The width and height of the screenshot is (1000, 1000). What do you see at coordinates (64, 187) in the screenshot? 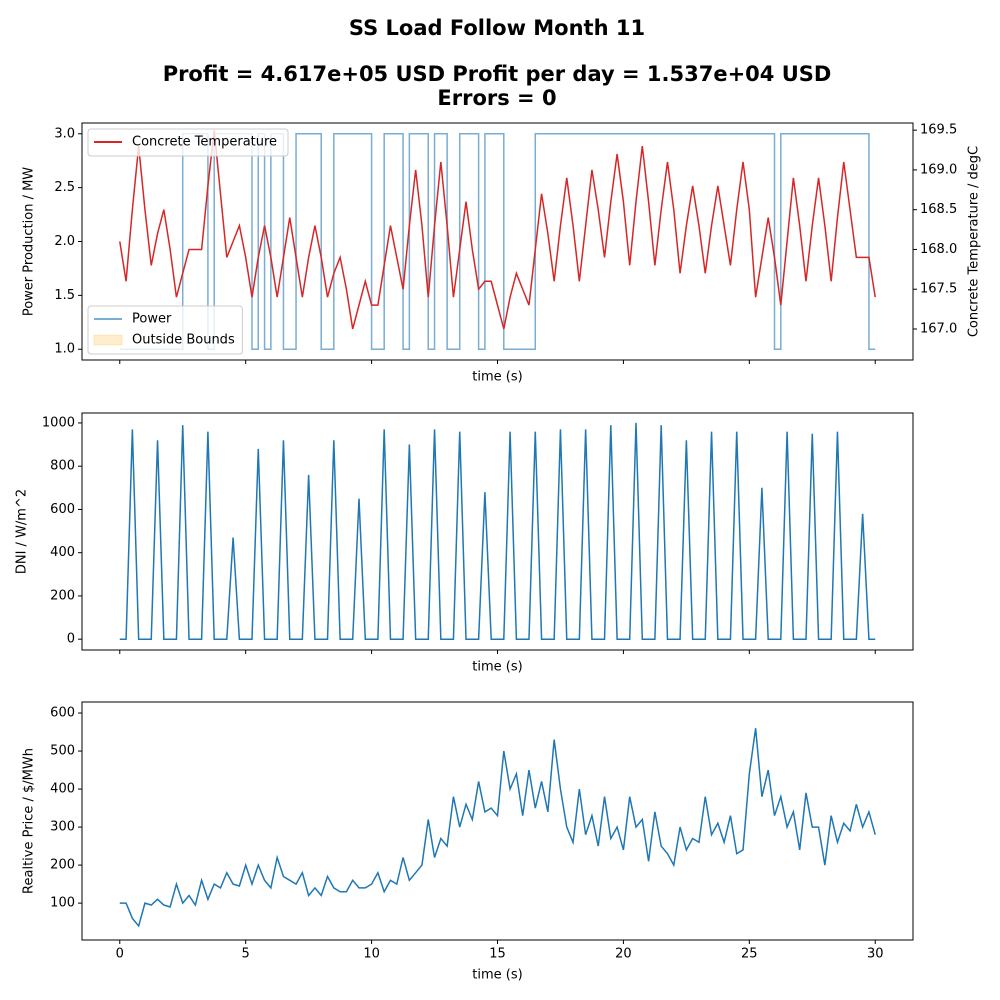
I see `y-tick-label: 2.5` at bounding box center [64, 187].